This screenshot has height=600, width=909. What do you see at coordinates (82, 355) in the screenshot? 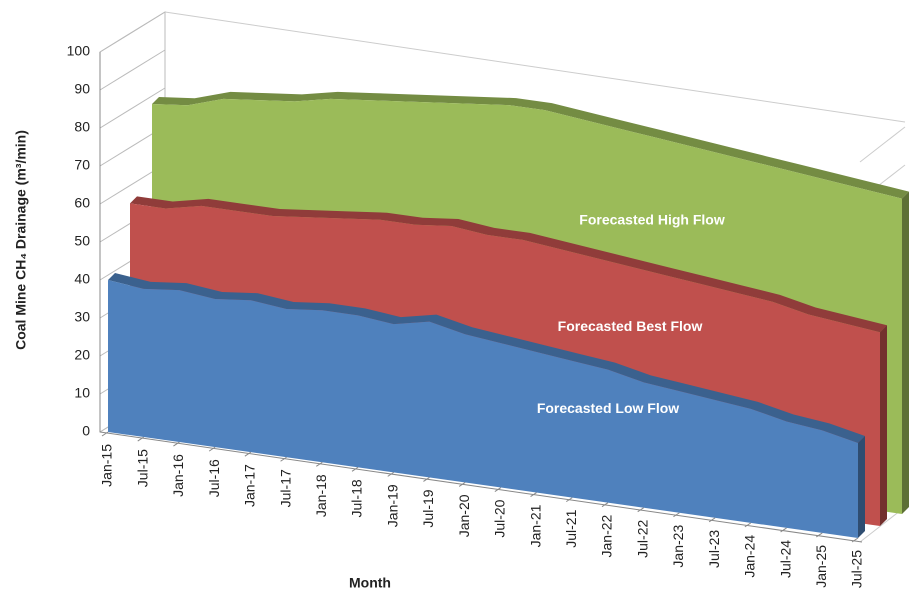
I see `y-tick-label: 20` at bounding box center [82, 355].